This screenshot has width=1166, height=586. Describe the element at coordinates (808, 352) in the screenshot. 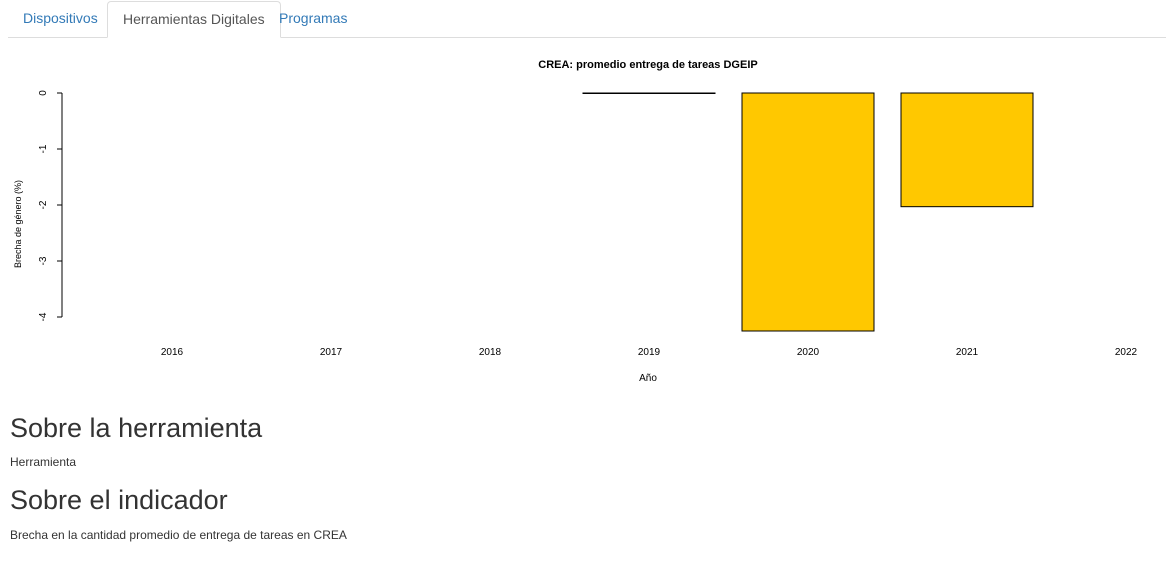

I see `x-tick-label: 2020` at that location.